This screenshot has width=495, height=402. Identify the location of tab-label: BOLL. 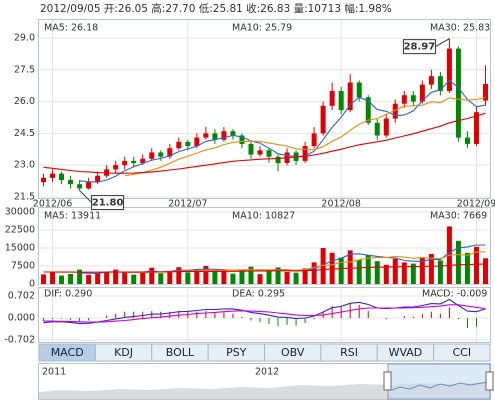
(180, 352).